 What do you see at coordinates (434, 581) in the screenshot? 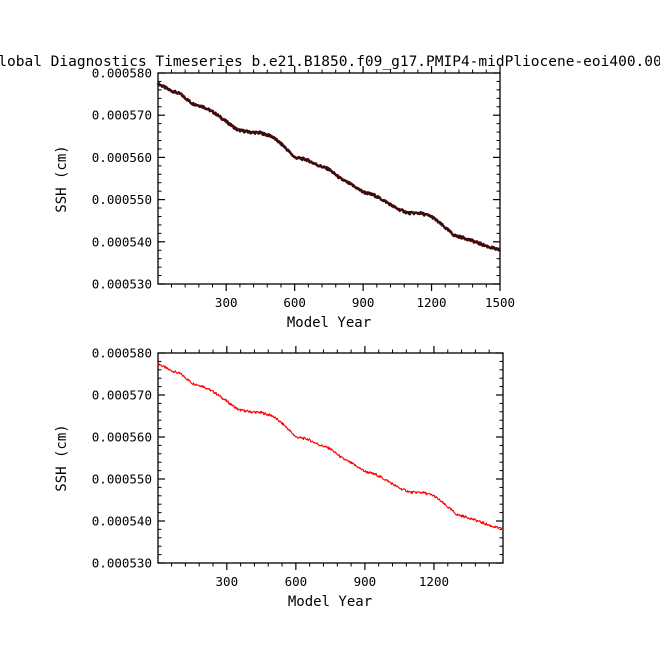
I see `bottom-x-tick-label: 1200` at bounding box center [434, 581].